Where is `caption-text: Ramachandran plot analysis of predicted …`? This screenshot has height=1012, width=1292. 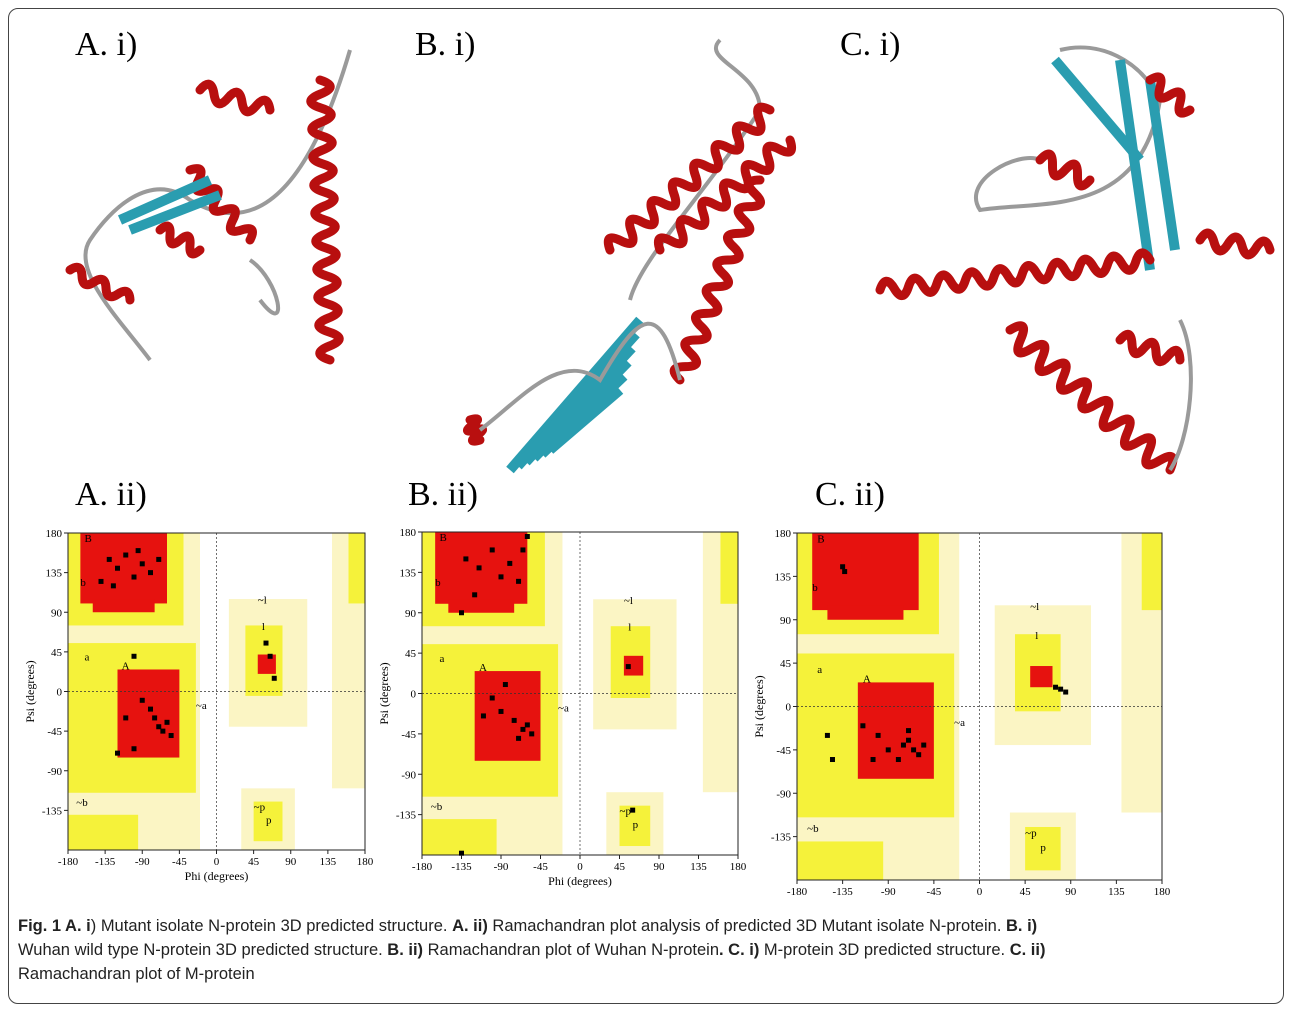
caption-text: Ramachandran plot analysis of predicted … is located at coordinates (746, 926).